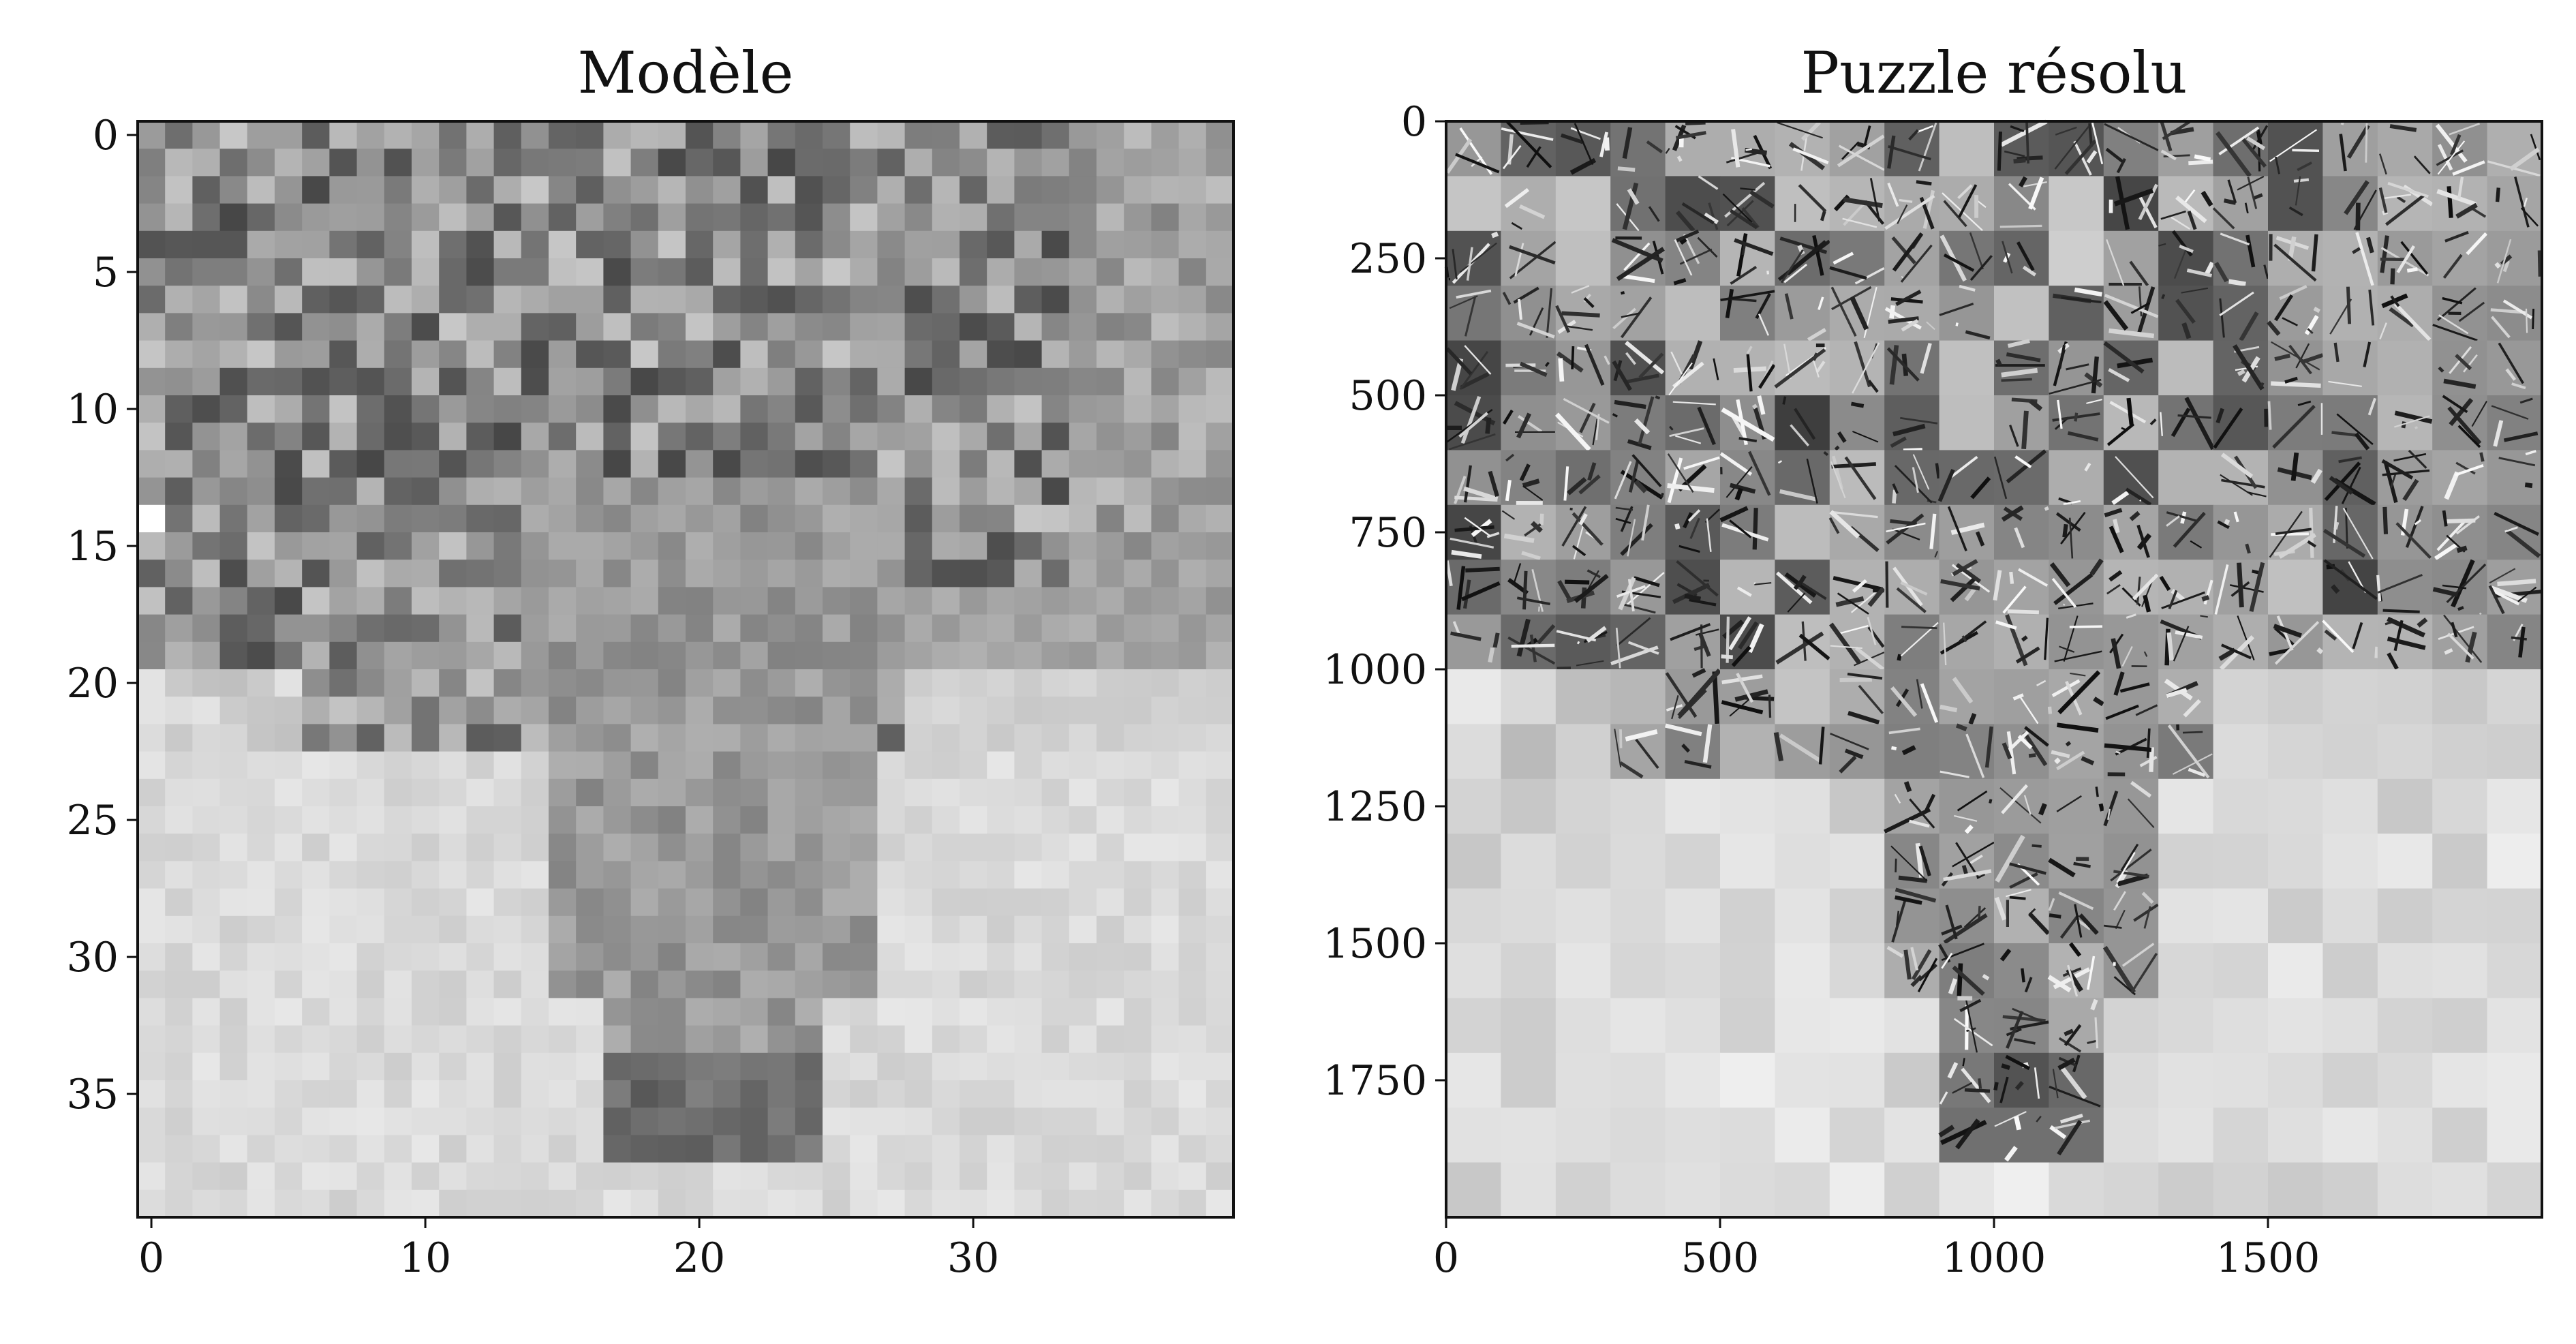 Image resolution: width=2576 pixels, height=1344 pixels. What do you see at coordinates (2268, 1258) in the screenshot?
I see `x-tick-label: 1500` at bounding box center [2268, 1258].